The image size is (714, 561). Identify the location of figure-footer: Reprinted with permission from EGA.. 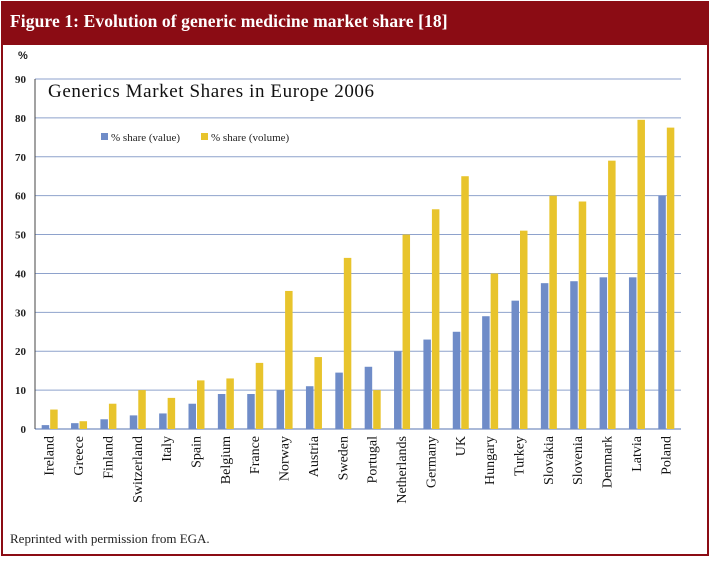
(110, 538).